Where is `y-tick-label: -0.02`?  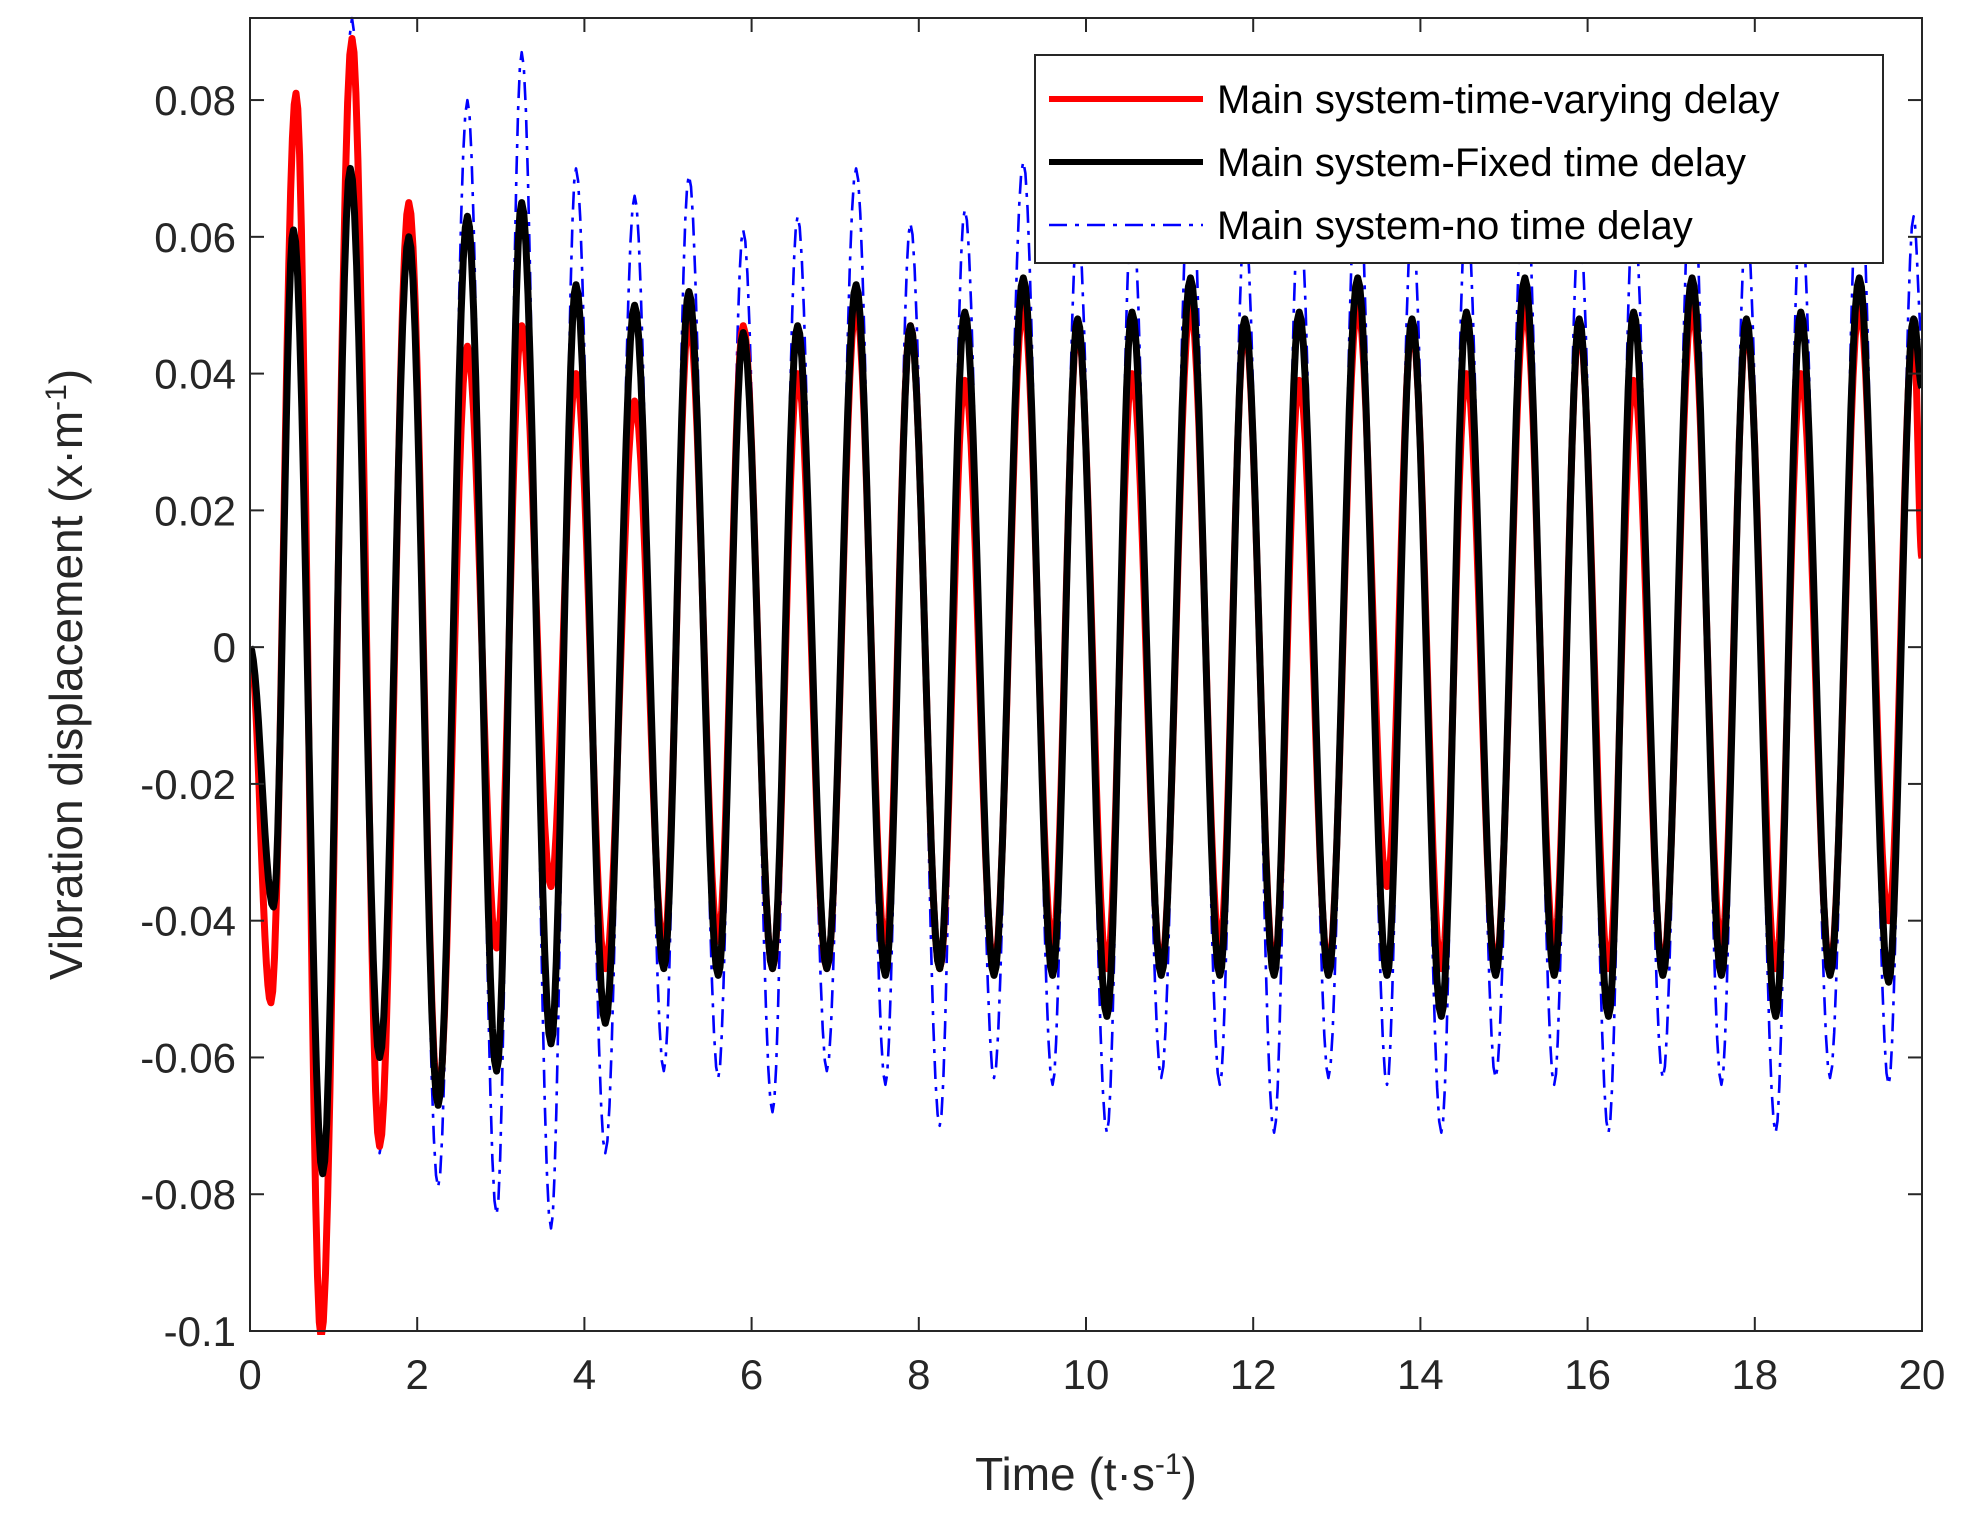
y-tick-label: -0.02 is located at coordinates (188, 784).